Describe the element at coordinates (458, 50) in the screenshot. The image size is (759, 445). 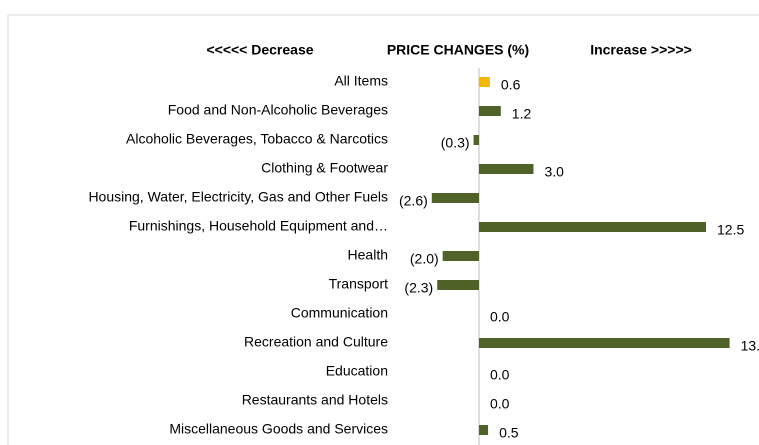
I see `chart-title: PRICE CHANGES (%)` at that location.